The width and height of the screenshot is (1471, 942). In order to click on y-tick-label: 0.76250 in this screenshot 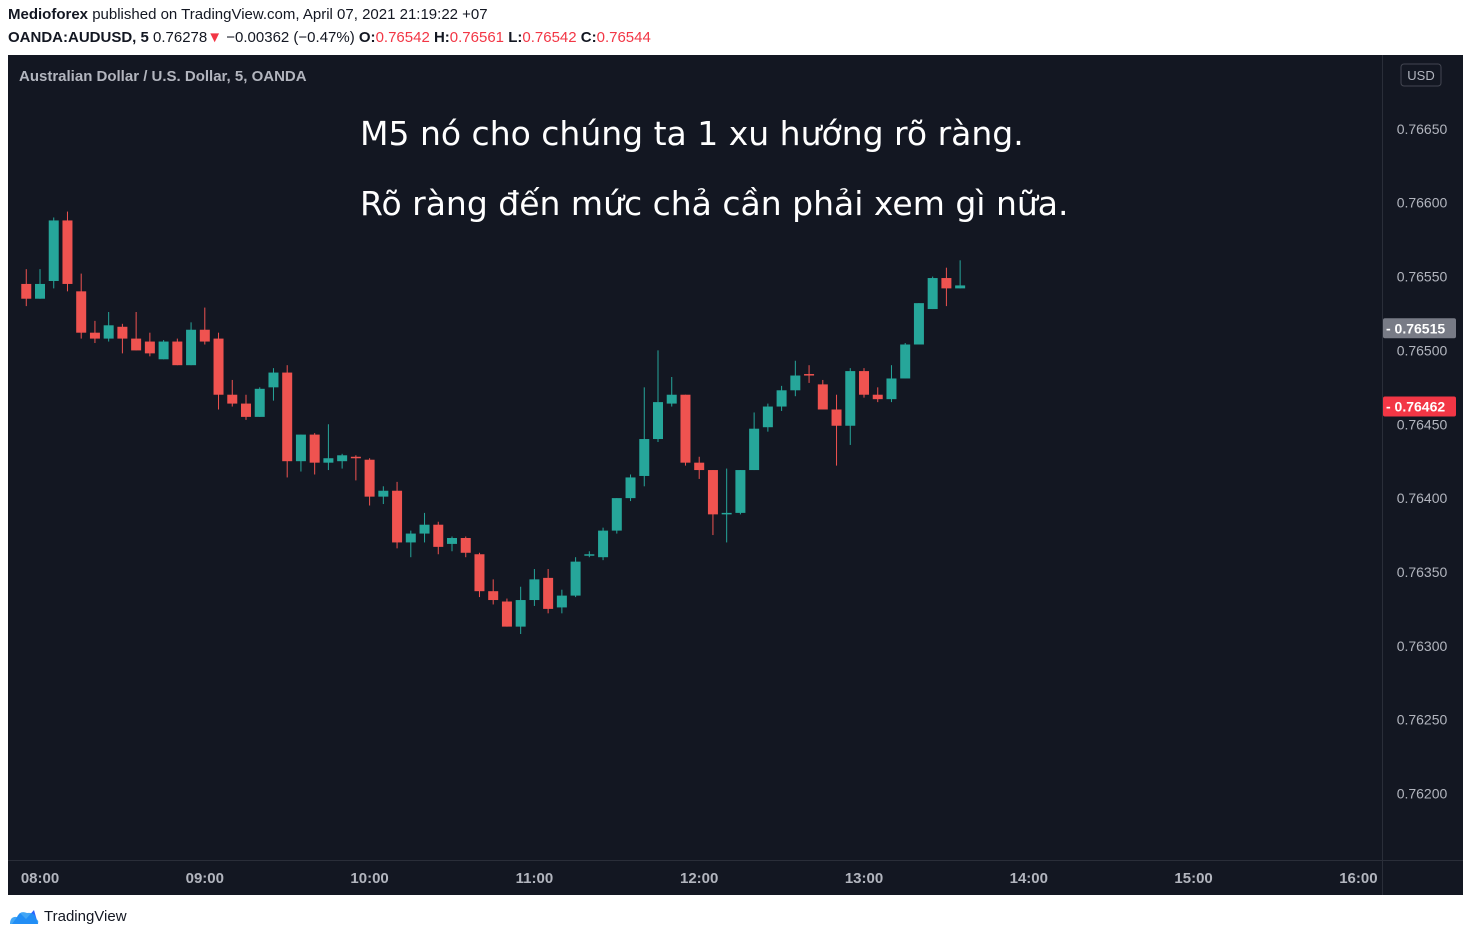, I will do `click(1422, 720)`.